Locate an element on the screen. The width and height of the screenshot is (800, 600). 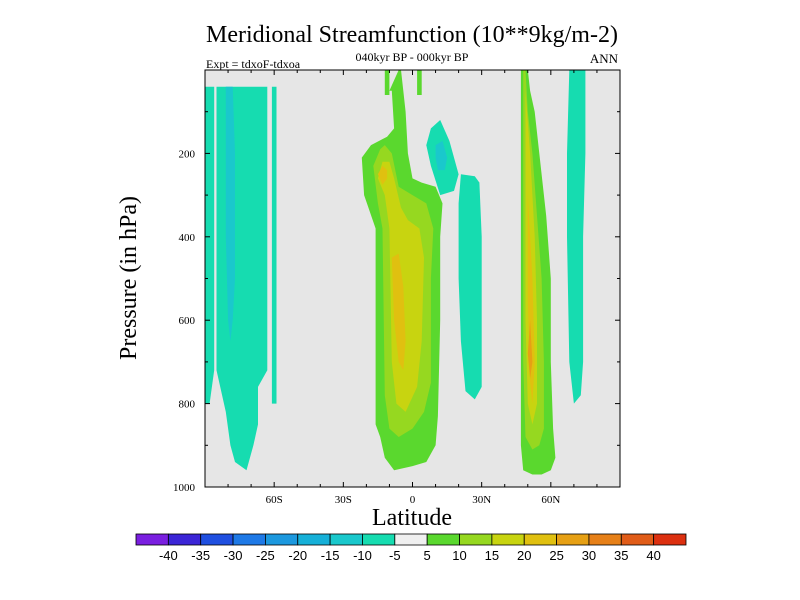
contour-eq-blue is located at coordinates (441, 155).